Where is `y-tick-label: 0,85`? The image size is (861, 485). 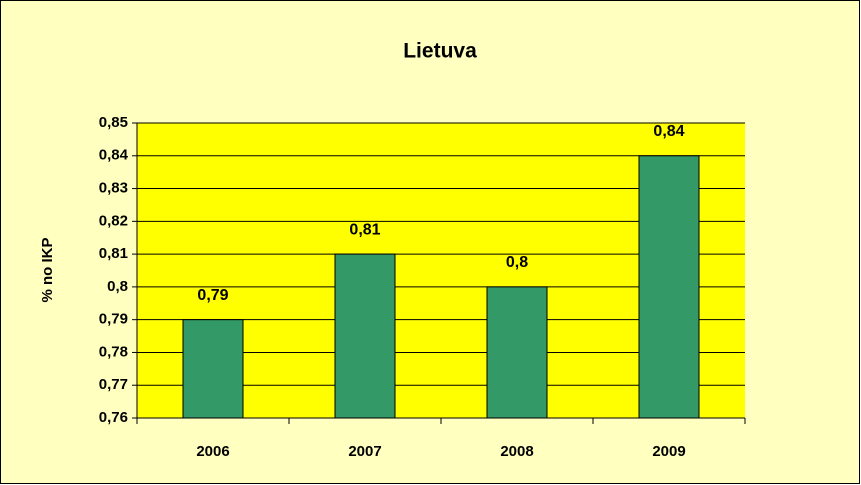 y-tick-label: 0,85 is located at coordinates (113, 122).